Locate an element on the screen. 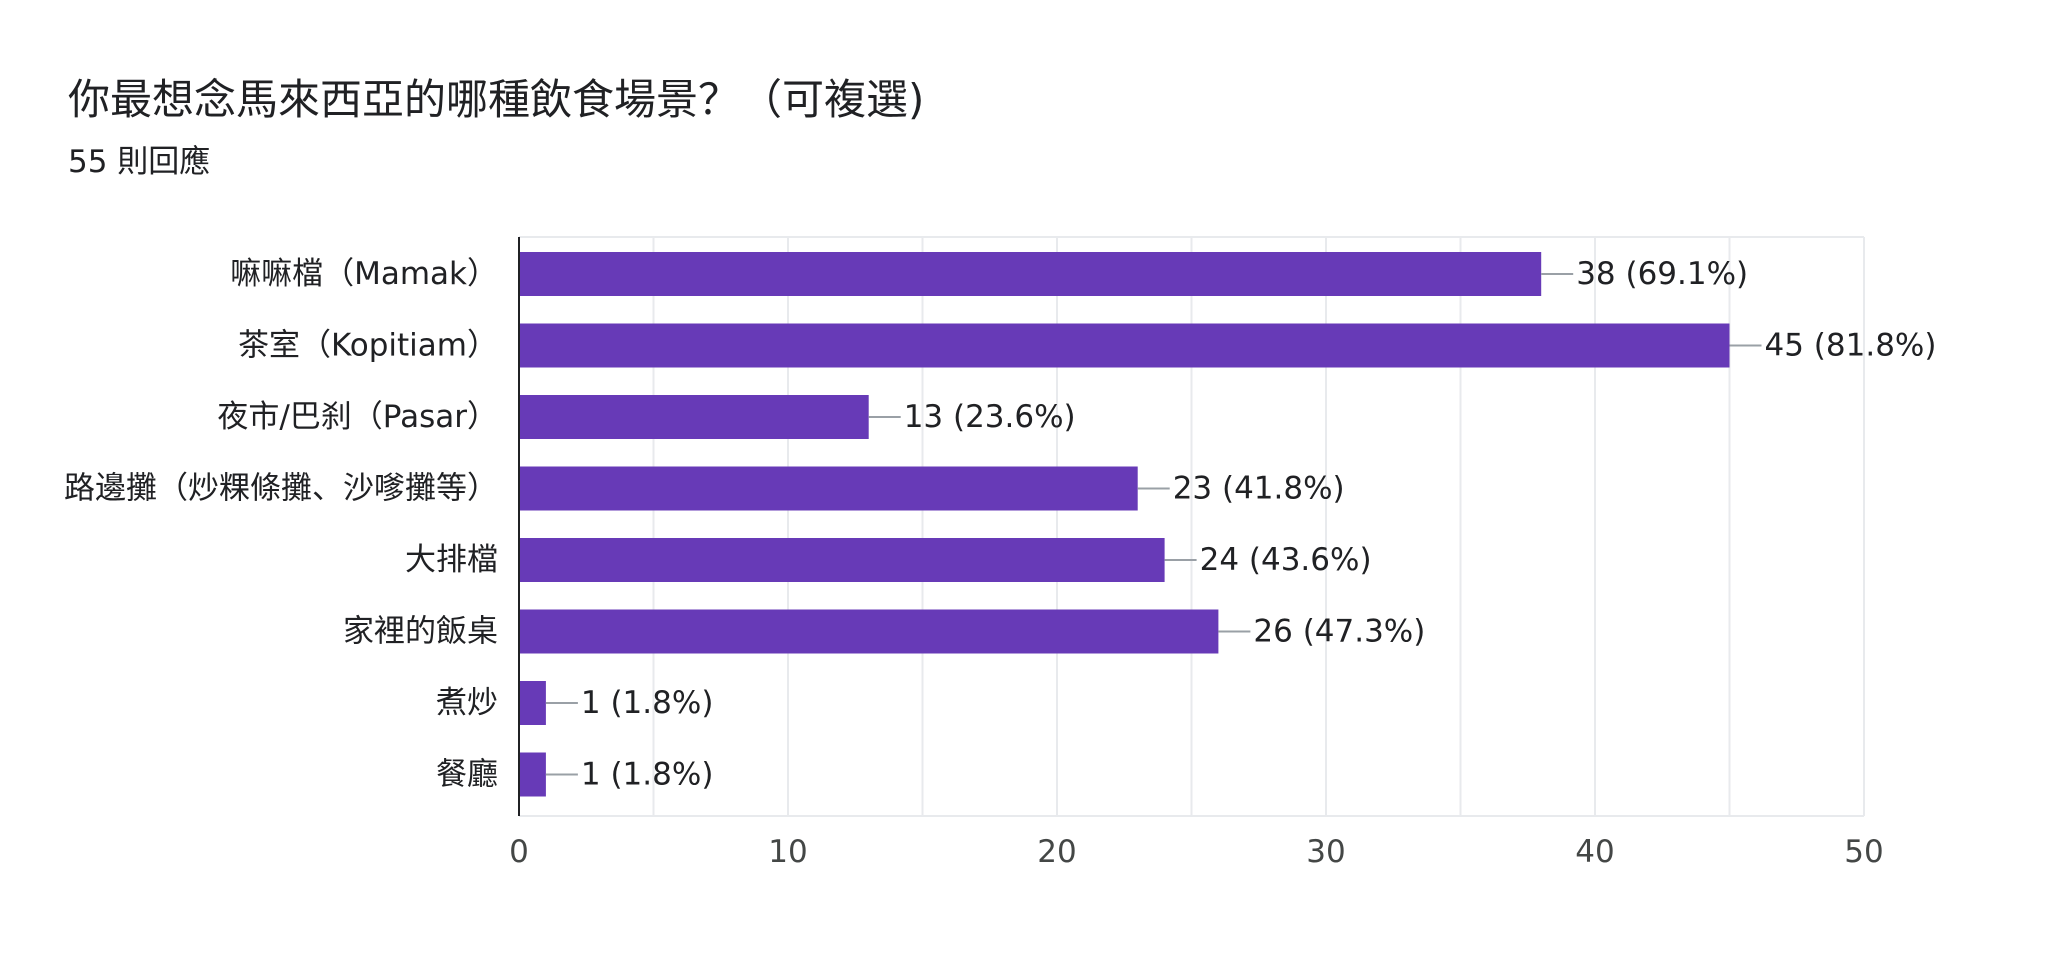 The width and height of the screenshot is (2048, 972). value-label: 38 (69.1%) is located at coordinates (1662, 274).